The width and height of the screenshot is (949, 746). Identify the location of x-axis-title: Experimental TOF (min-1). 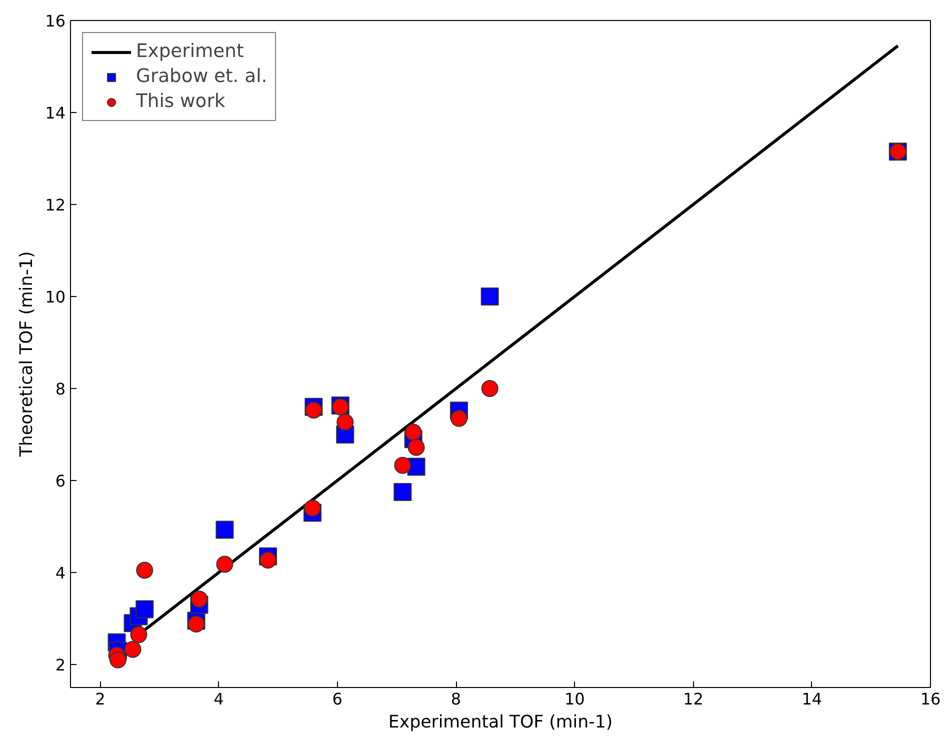
(500, 722).